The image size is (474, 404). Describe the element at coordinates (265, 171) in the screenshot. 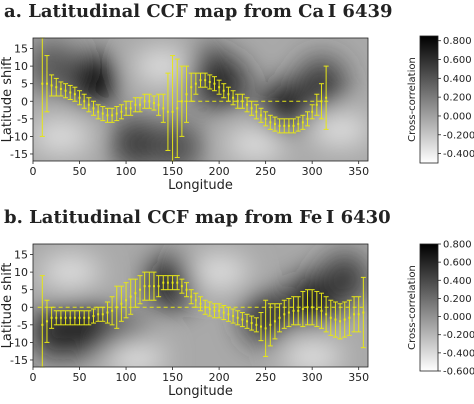

I see `x-tick-label-a-5: 250` at that location.